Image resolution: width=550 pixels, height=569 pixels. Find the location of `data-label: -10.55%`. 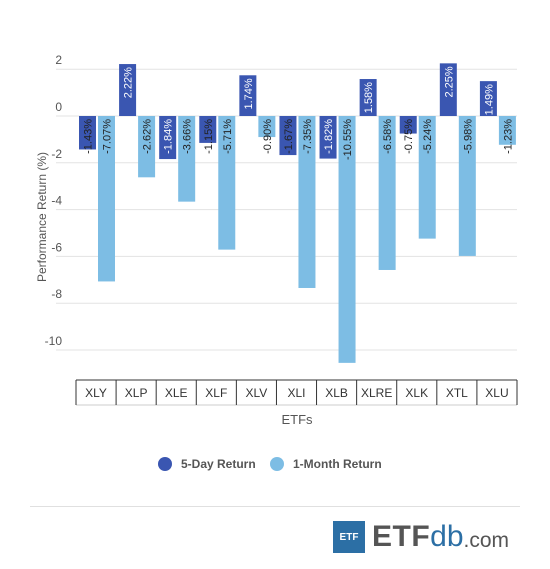

data-label: -10.55% is located at coordinates (348, 139).